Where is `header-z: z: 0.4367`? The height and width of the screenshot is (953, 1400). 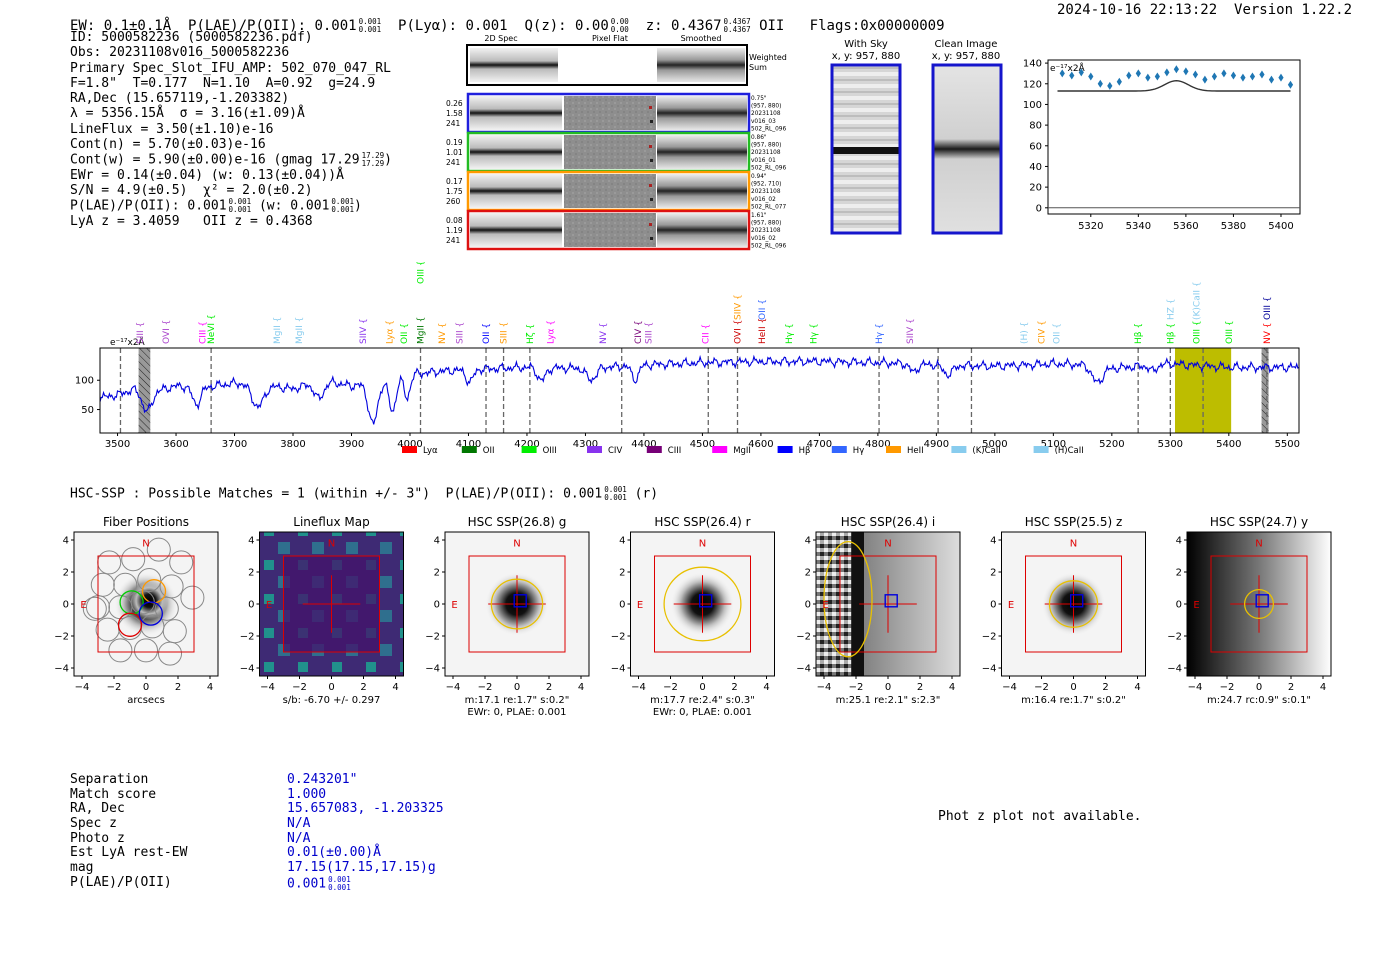
header-z: z: 0.4367 is located at coordinates (683, 26).